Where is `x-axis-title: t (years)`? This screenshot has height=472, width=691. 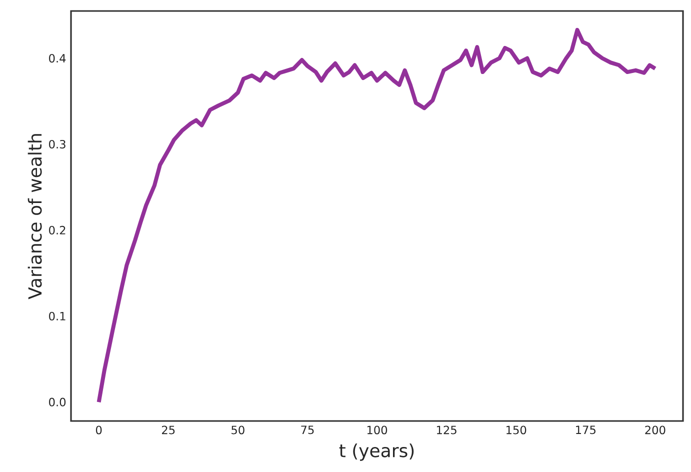
x-axis-title: t (years) is located at coordinates (376, 452).